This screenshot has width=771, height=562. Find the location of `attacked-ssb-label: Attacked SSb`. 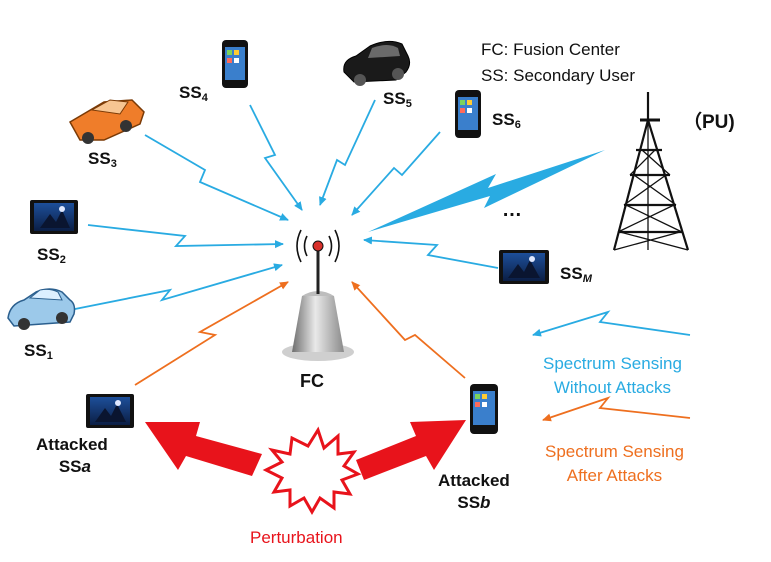

attacked-ssb-label: Attacked SSb is located at coordinates (474, 491).